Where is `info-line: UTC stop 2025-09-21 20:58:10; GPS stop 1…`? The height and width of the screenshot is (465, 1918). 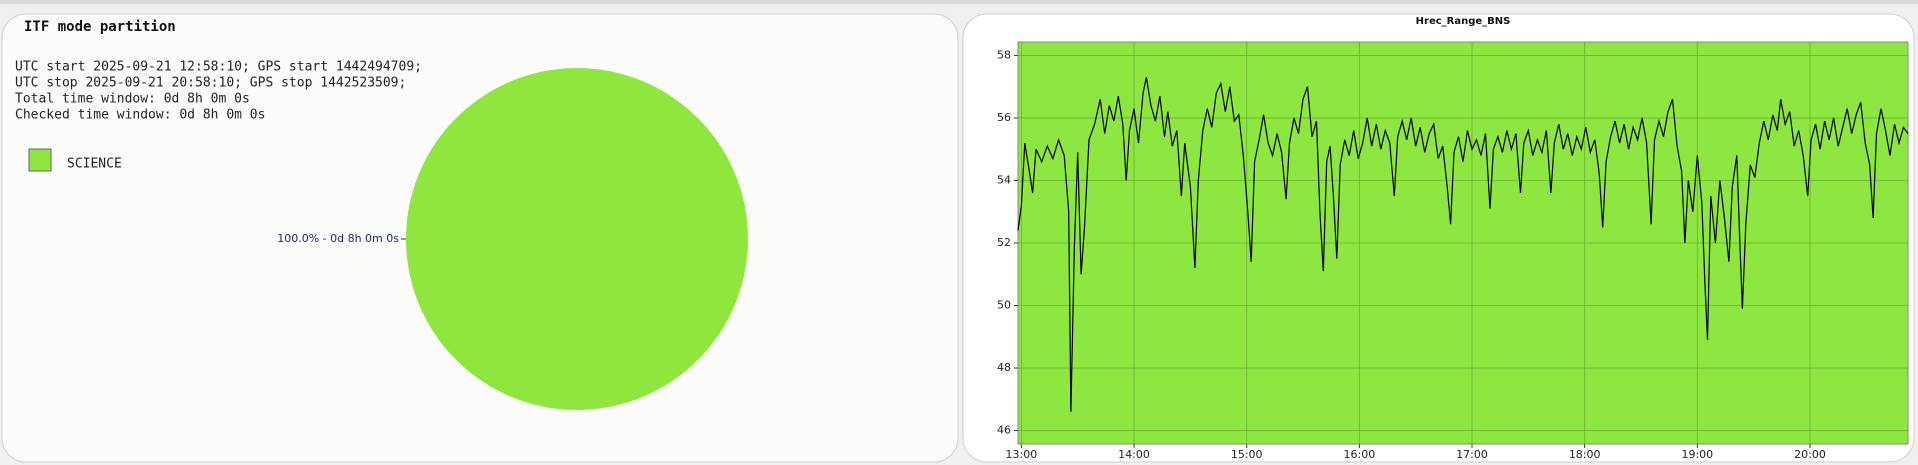 info-line: UTC stop 2025-09-21 20:58:10; GPS stop 1… is located at coordinates (210, 83).